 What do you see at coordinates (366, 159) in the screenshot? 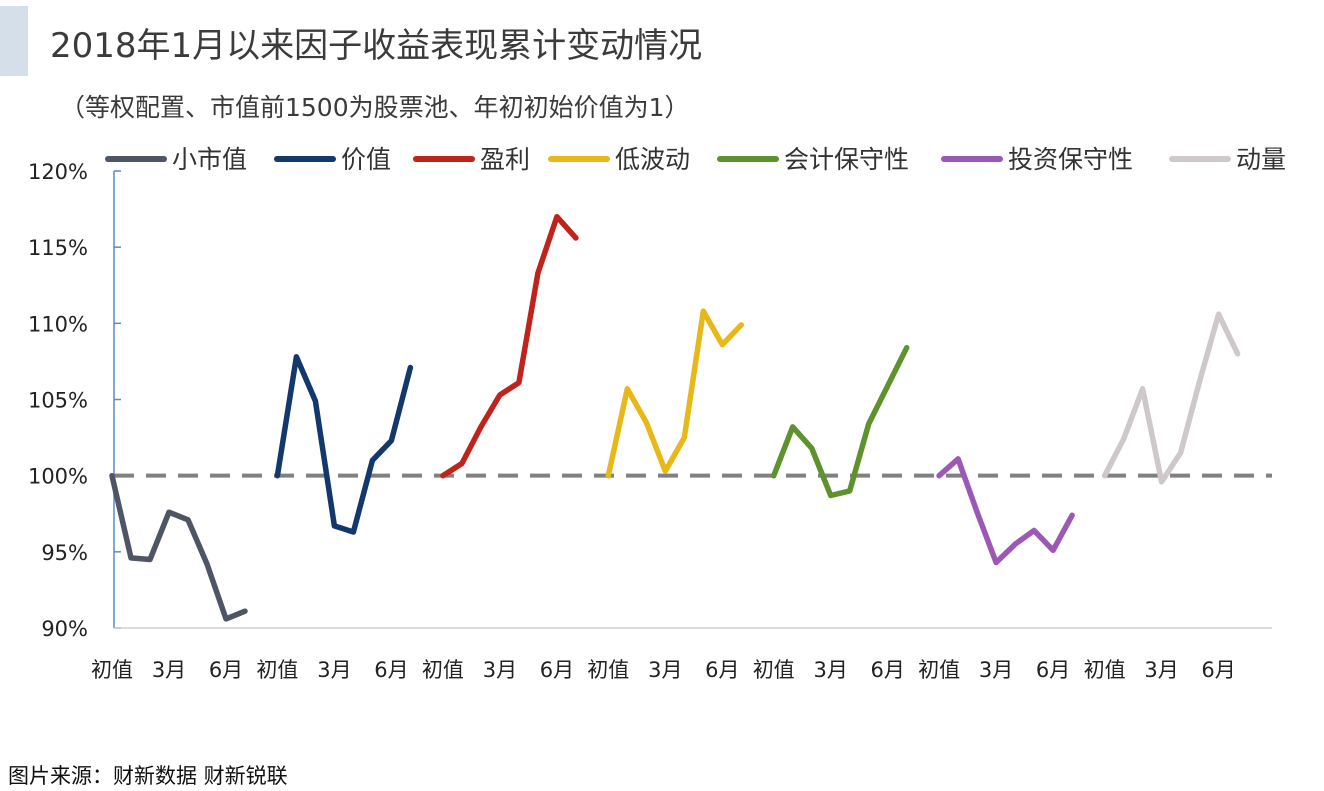
I see `legend-label: 价值` at bounding box center [366, 159].